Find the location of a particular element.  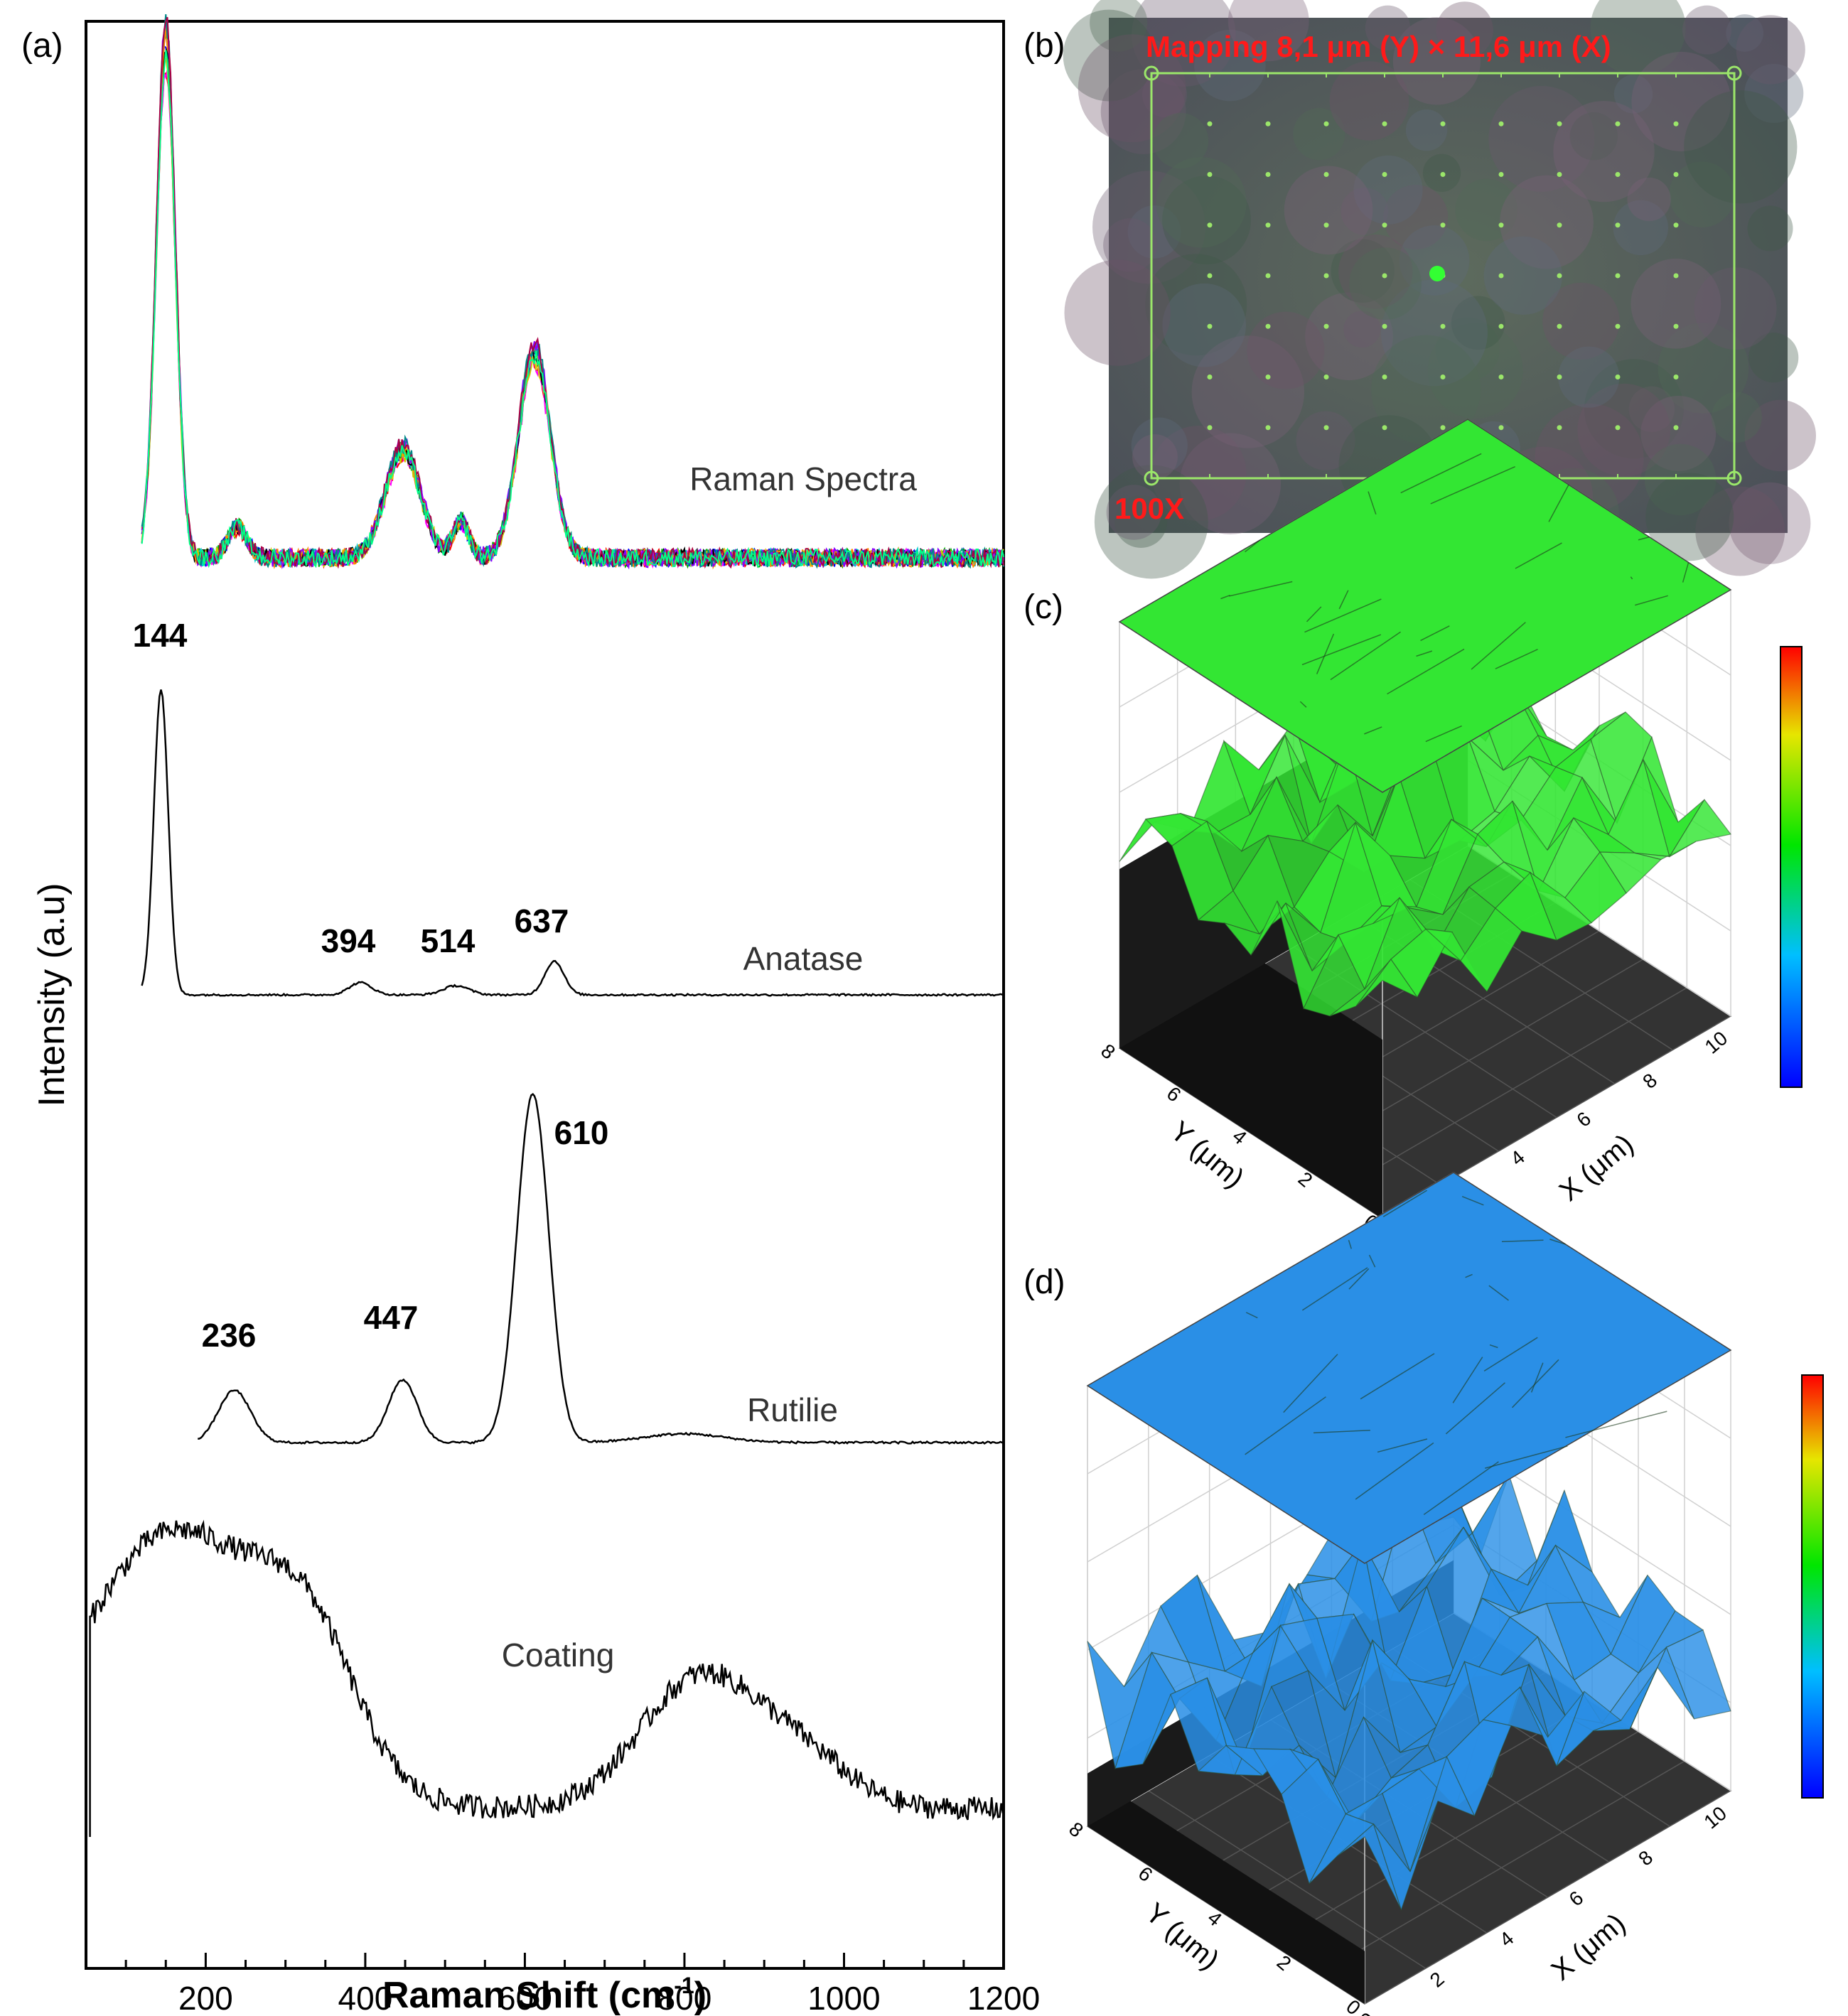

x-tick-label: 200 is located at coordinates (205, 1998).